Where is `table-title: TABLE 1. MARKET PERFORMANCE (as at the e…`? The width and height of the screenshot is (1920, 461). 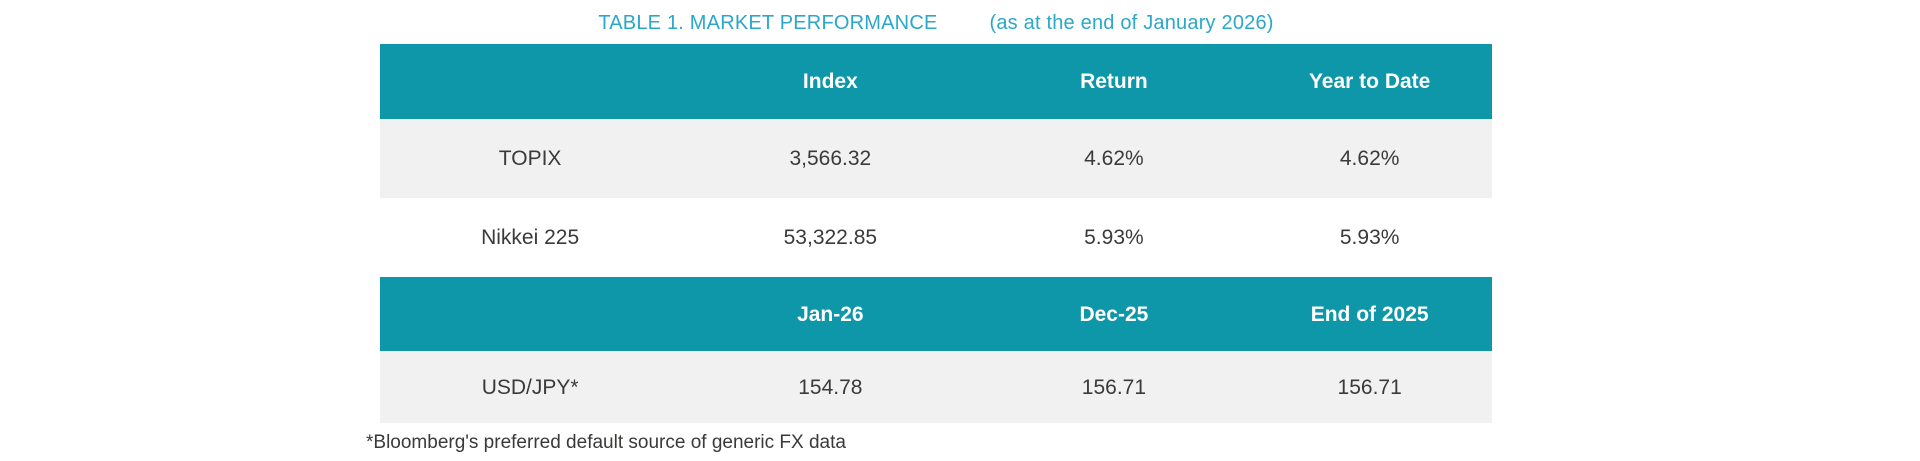 table-title: TABLE 1. MARKET PERFORMANCE (as at the e… is located at coordinates (936, 23).